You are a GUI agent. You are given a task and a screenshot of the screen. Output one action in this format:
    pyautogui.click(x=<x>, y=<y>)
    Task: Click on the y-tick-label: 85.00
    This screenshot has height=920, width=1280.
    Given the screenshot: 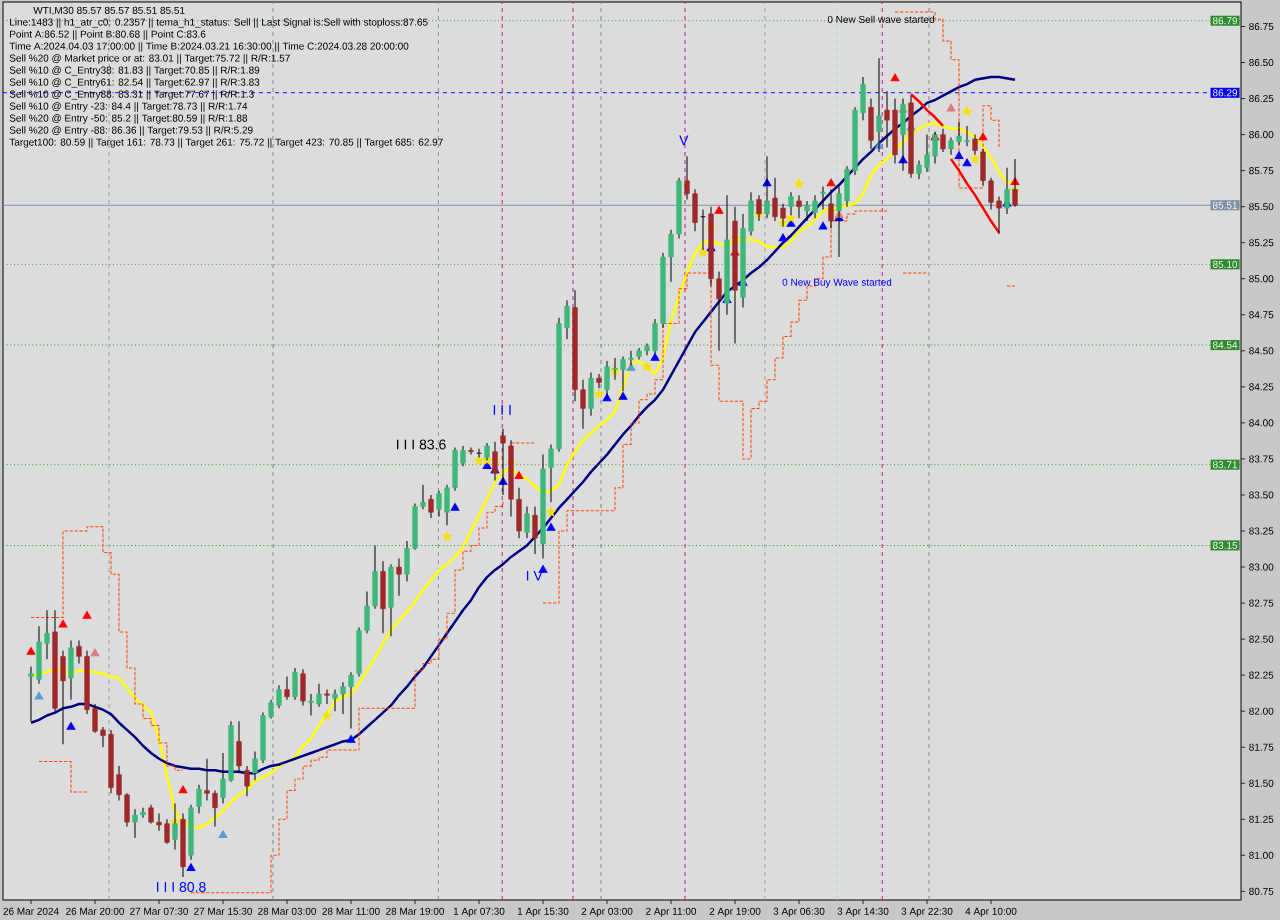 What is the action you would take?
    pyautogui.click(x=1261, y=279)
    